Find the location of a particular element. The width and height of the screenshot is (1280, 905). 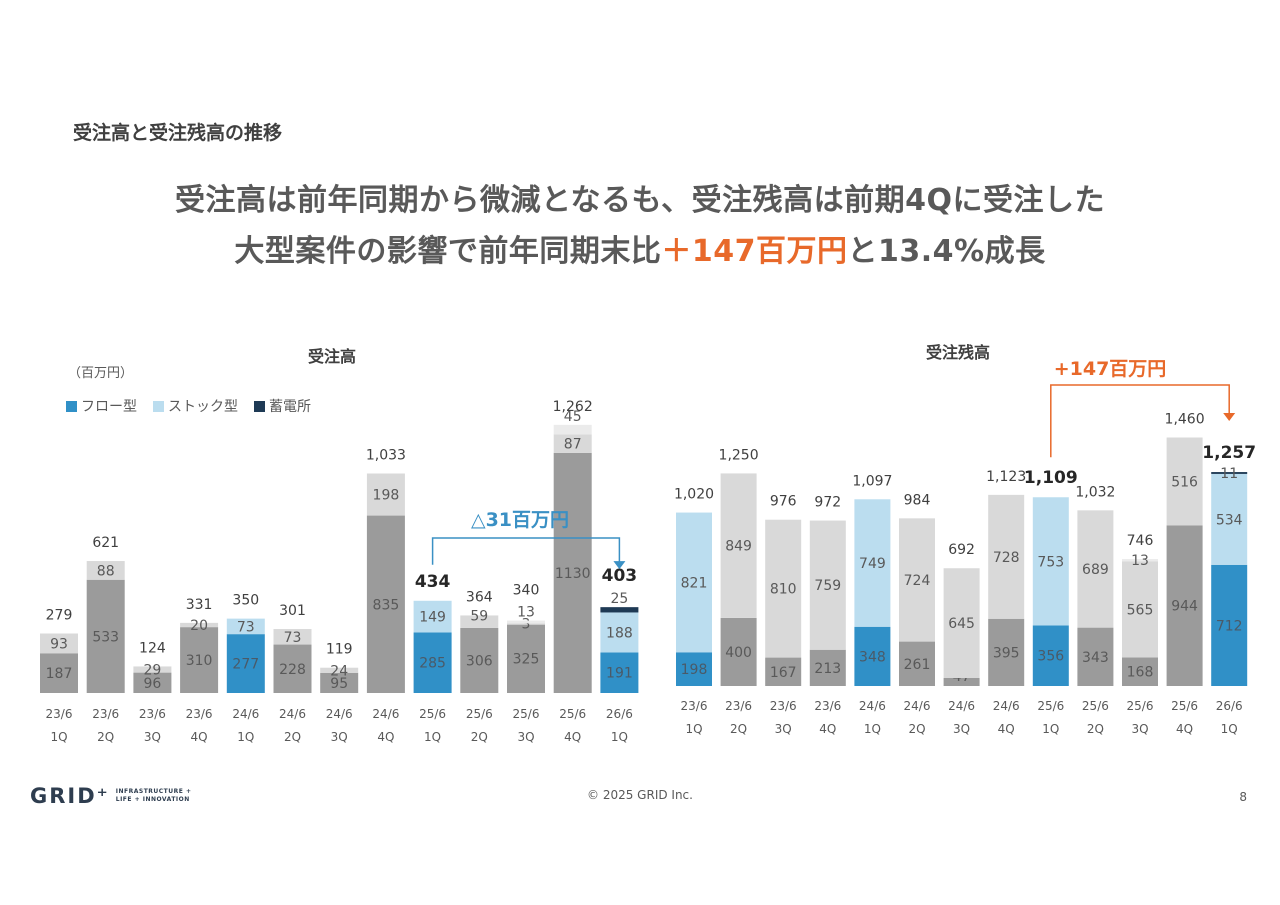

headline-line-2: 大型案件の影響で前年同期末比＋147百万円と13.4%成長 is located at coordinates (640, 248).